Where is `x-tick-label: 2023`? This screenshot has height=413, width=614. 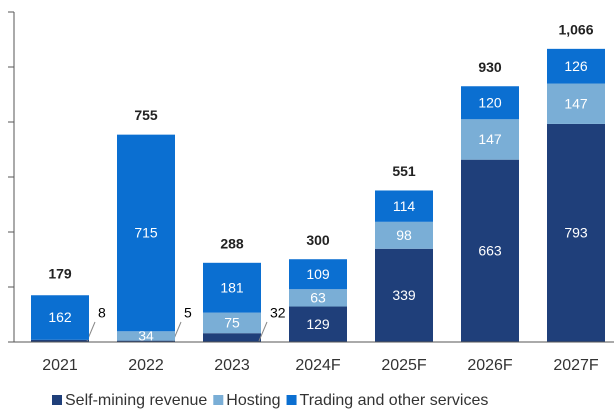 x-tick-label: 2023 is located at coordinates (232, 365).